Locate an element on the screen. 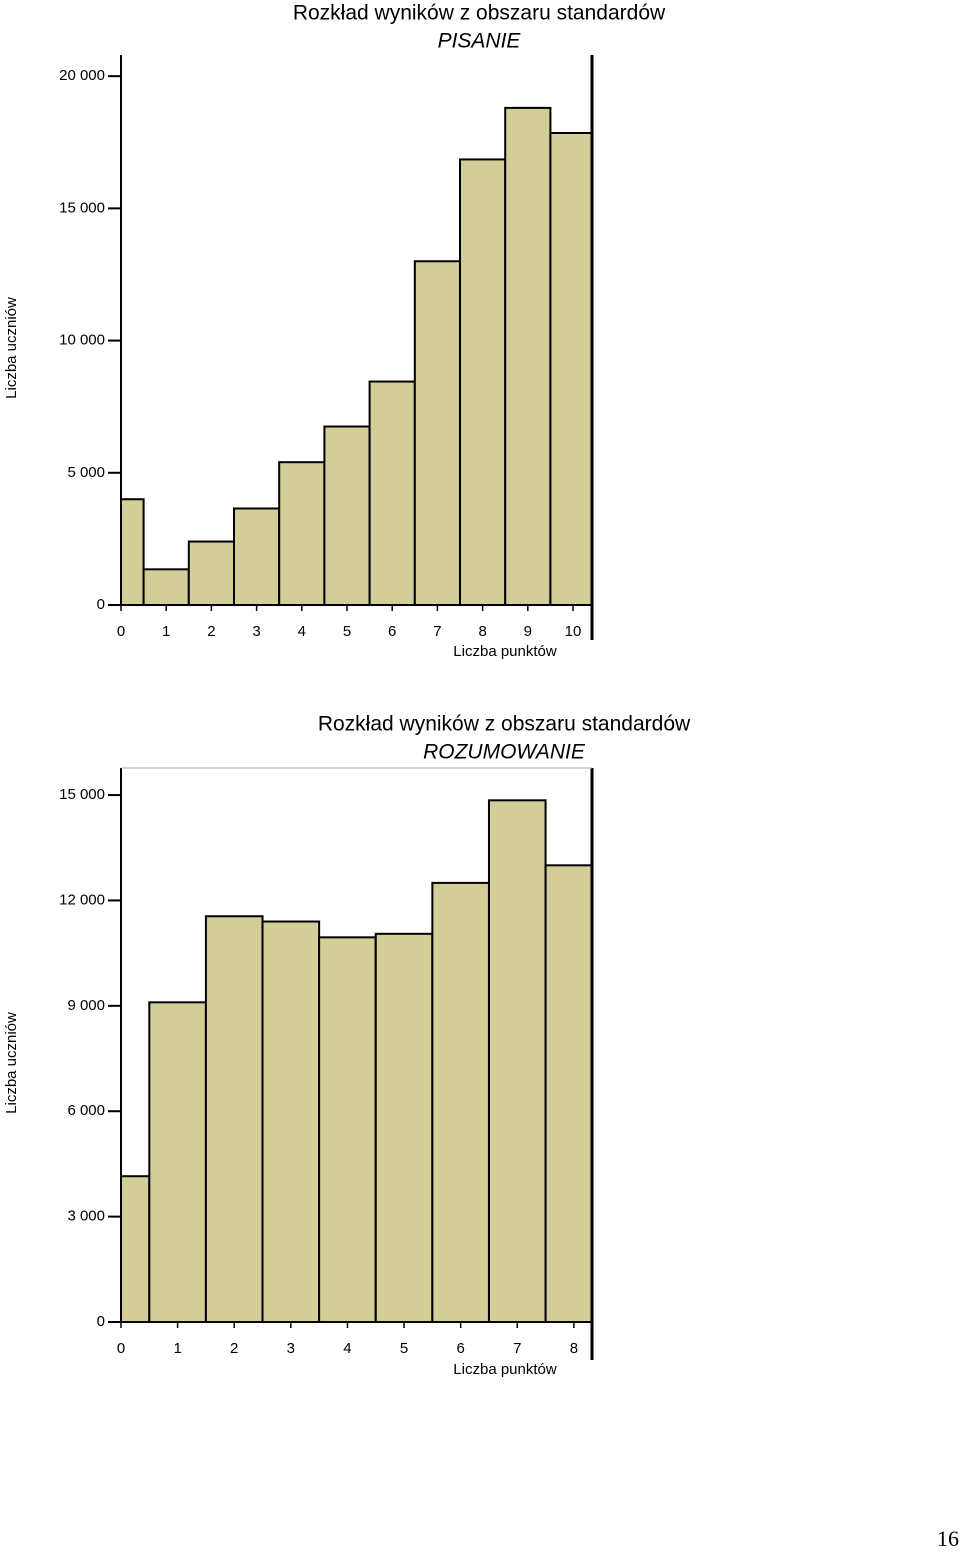  page-number: 16 is located at coordinates (948, 1538).